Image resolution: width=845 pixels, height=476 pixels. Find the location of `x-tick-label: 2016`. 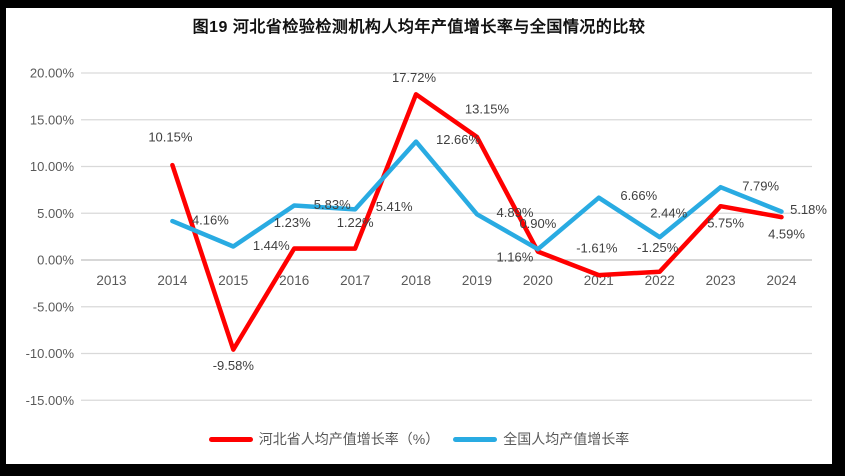

x-tick-label: 2016 is located at coordinates (294, 280).